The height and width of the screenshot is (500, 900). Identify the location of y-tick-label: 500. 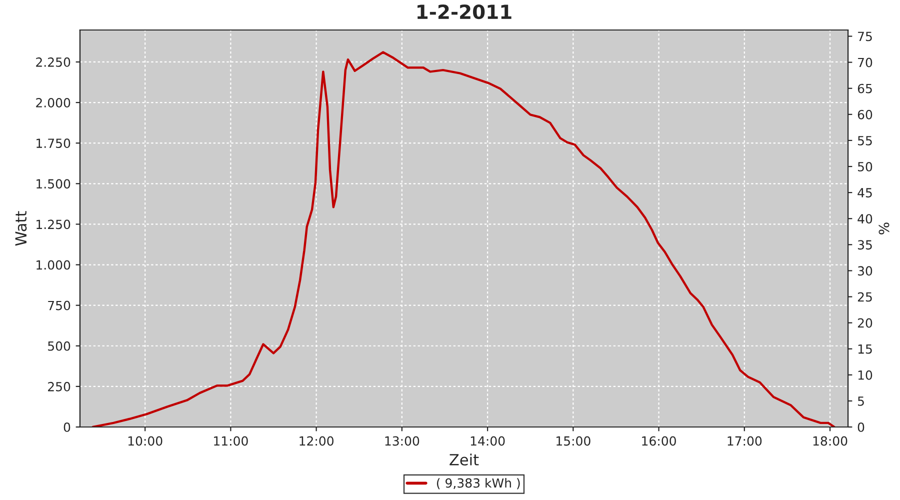
(59, 346).